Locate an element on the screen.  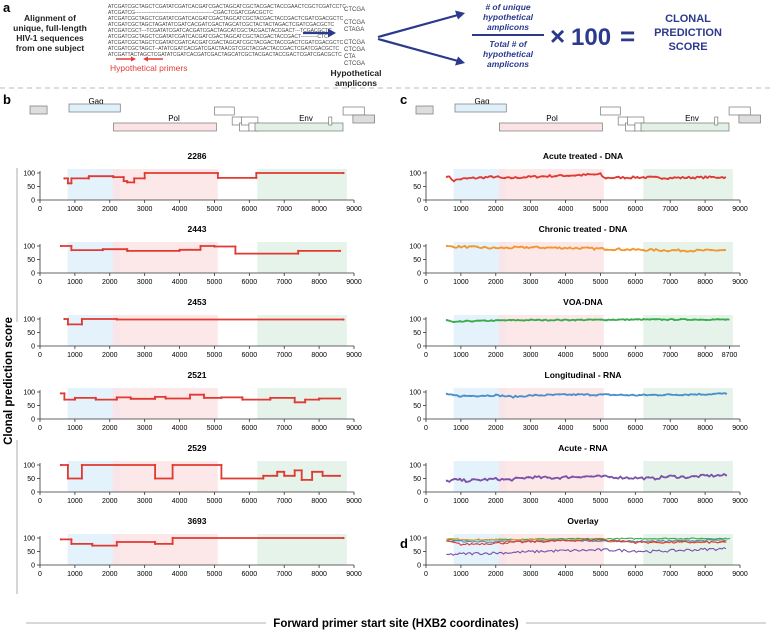
times-symbol: × is located at coordinates (557, 36).